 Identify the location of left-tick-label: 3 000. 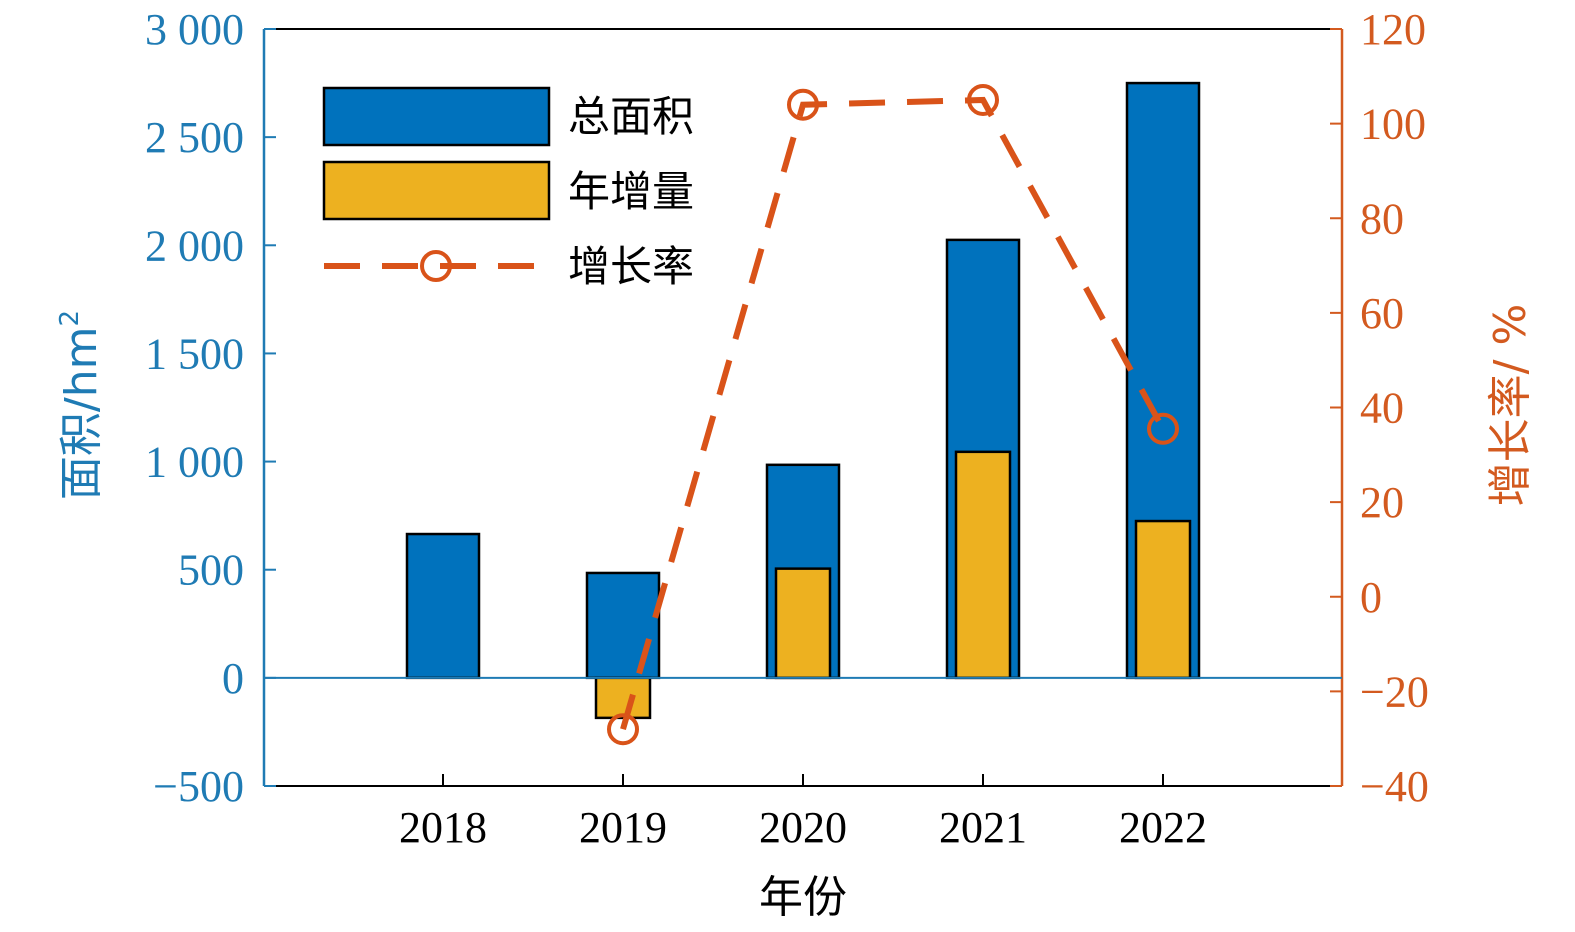
(194, 29).